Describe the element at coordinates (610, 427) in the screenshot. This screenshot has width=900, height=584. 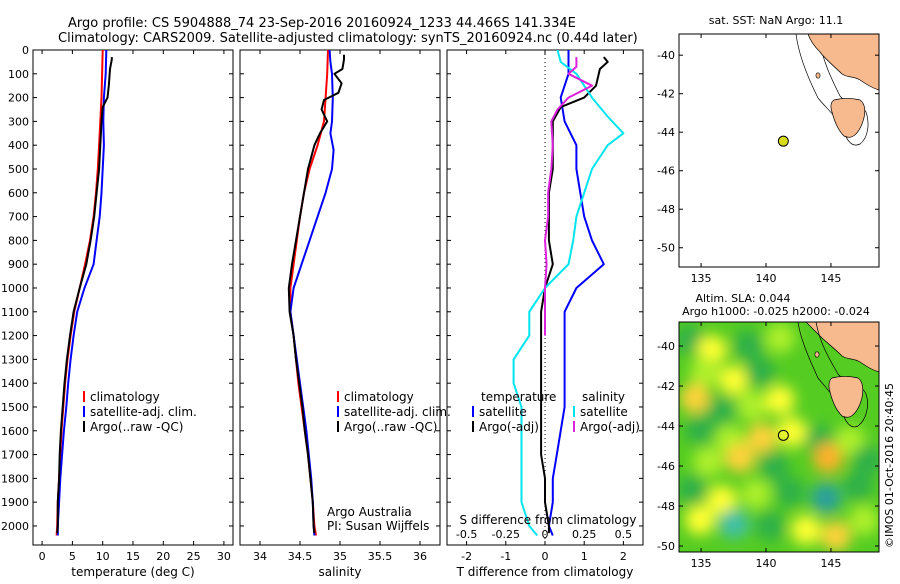
I see `legend-label-argo-s: Argo(-adj)` at that location.